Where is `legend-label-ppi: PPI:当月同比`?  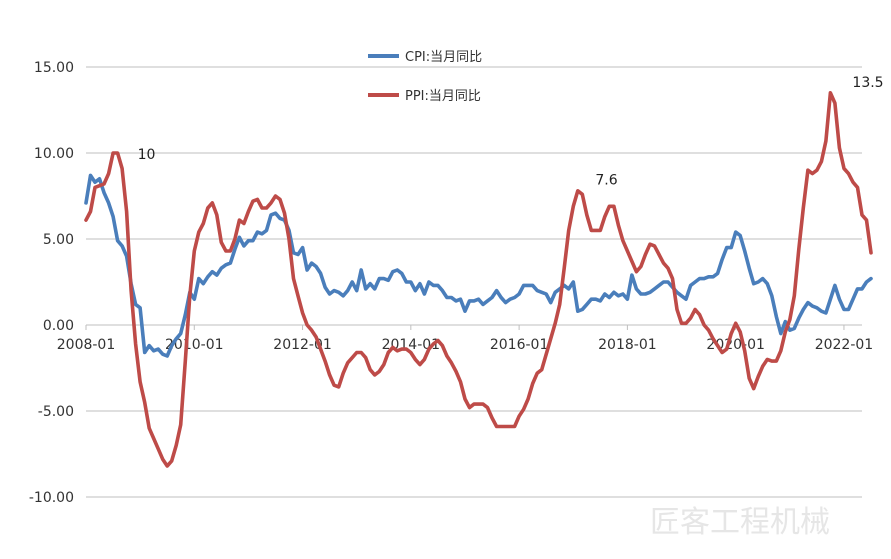
legend-label-ppi: PPI:当月同比 is located at coordinates (443, 96).